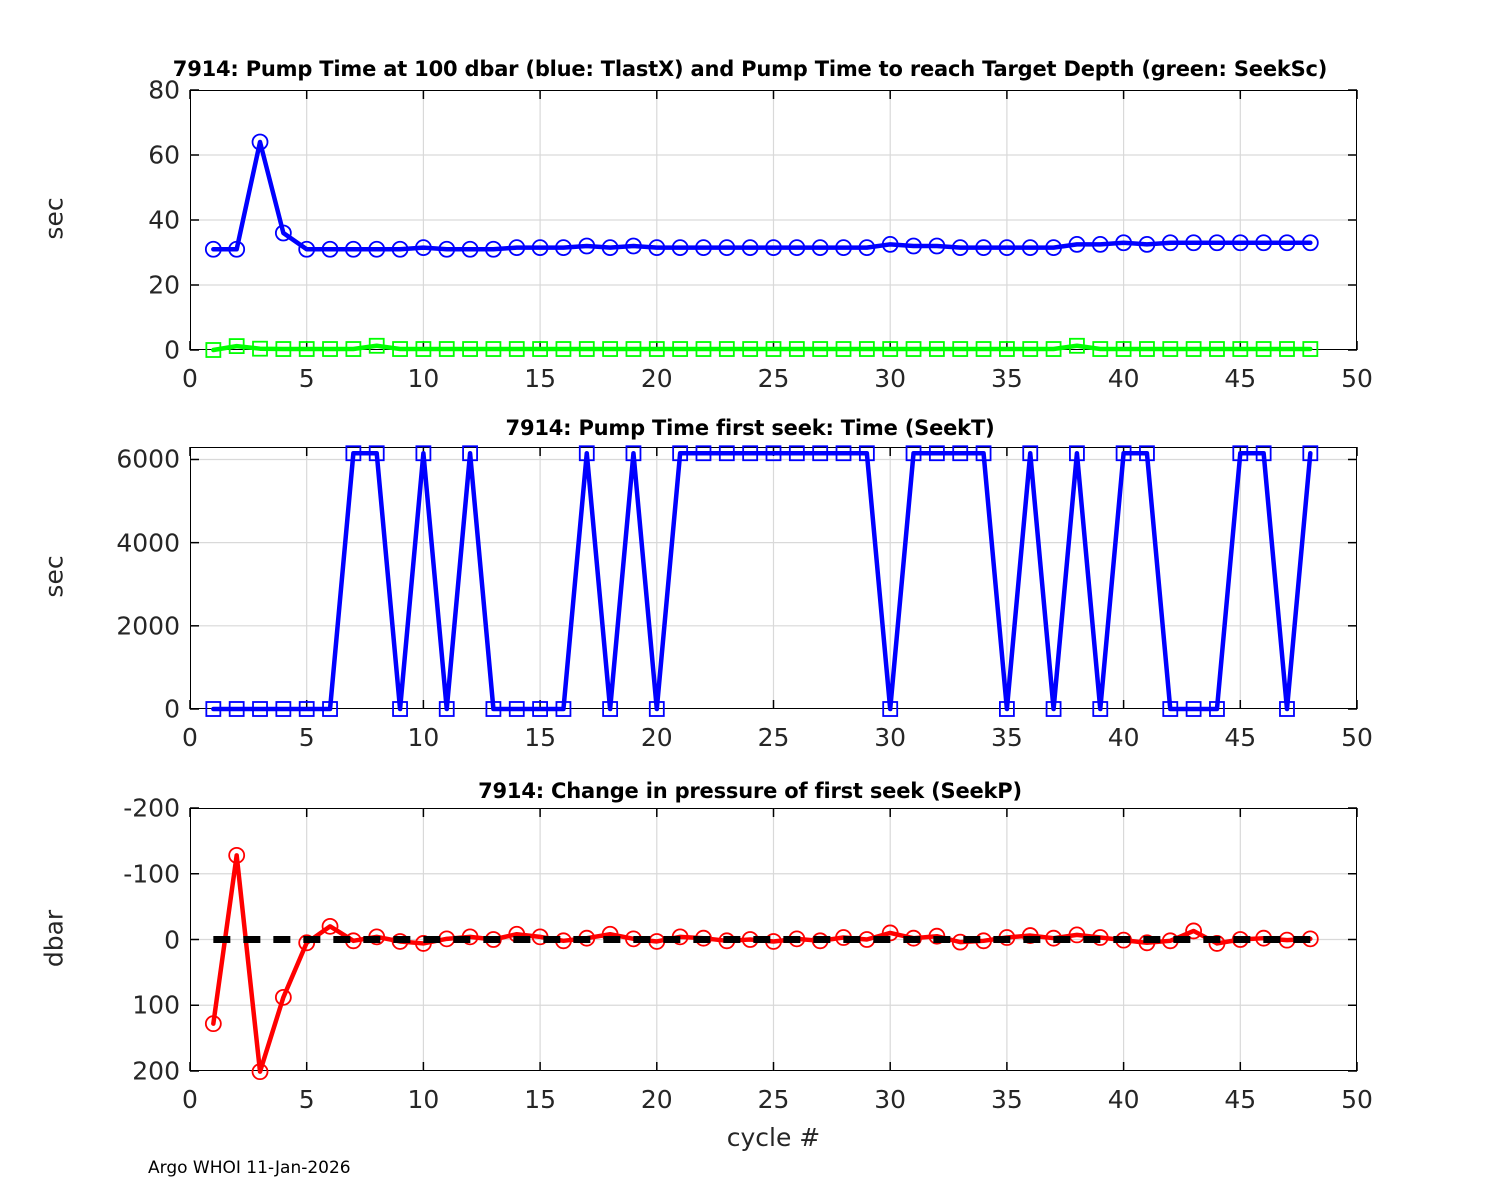 The height and width of the screenshot is (1200, 1500). Describe the element at coordinates (190, 737) in the screenshot. I see `xtick-panel2-0: 0` at that location.